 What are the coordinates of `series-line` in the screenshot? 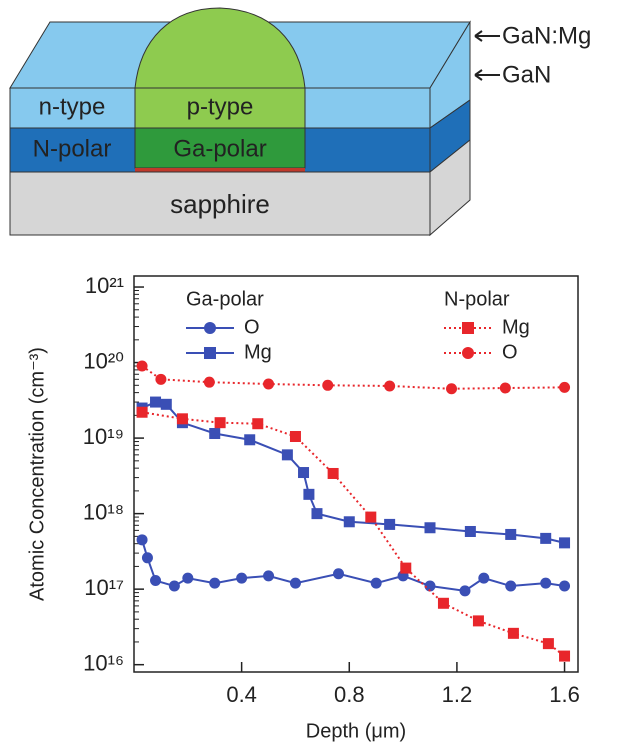 It's located at (353, 565).